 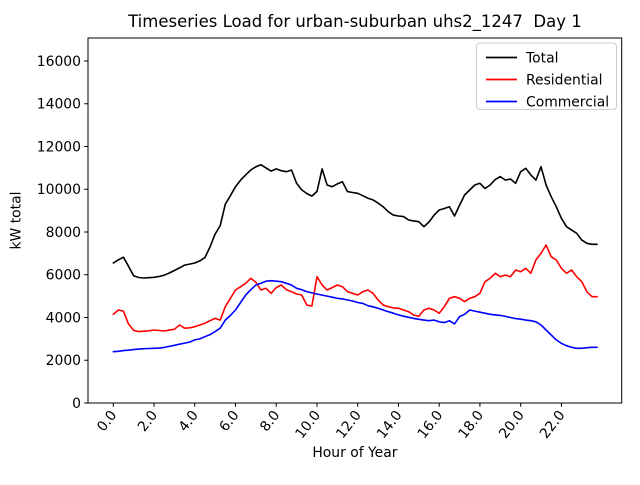 I want to click on legend: Total Residential Commercial, so click(x=546, y=76).